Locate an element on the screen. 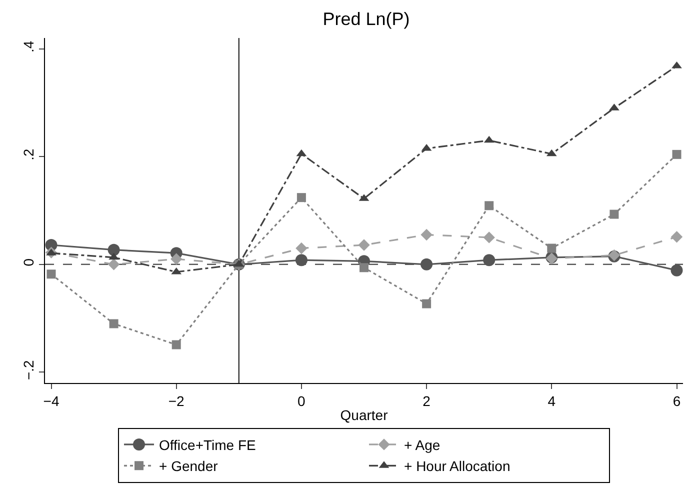 Image resolution: width=691 pixels, height=491 pixels. x-tick-label: 2 is located at coordinates (426, 400).